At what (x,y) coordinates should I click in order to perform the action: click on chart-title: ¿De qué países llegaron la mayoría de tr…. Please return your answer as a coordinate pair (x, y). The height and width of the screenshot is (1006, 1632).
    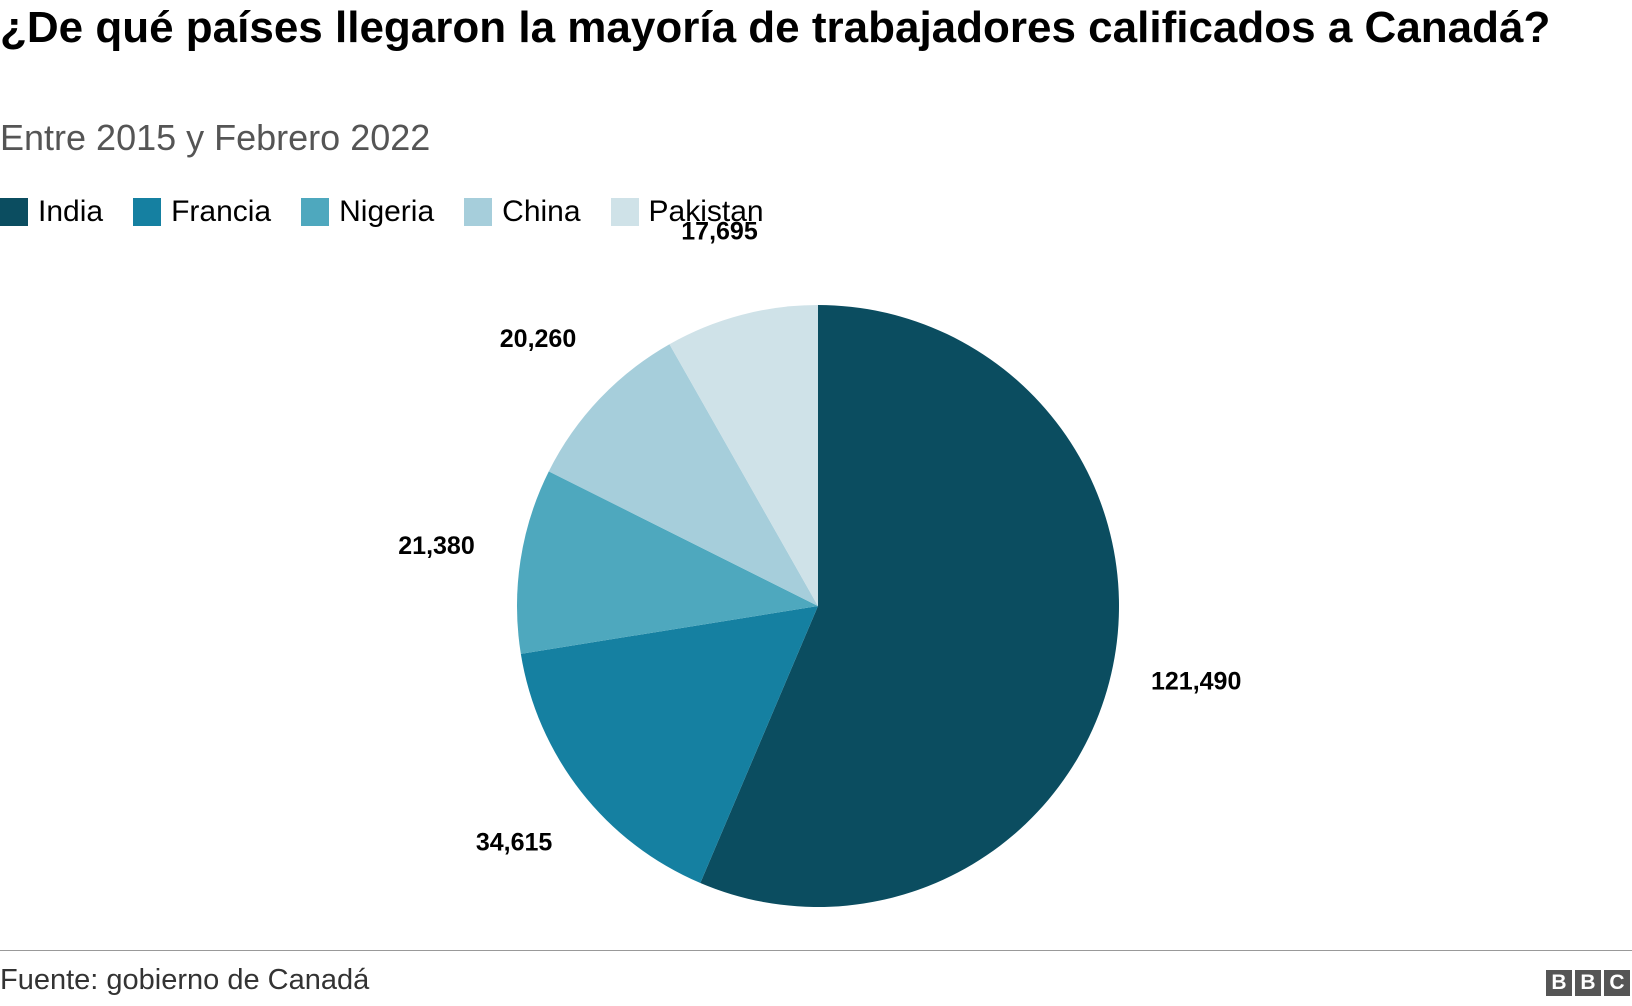
    Looking at the image, I should click on (775, 27).